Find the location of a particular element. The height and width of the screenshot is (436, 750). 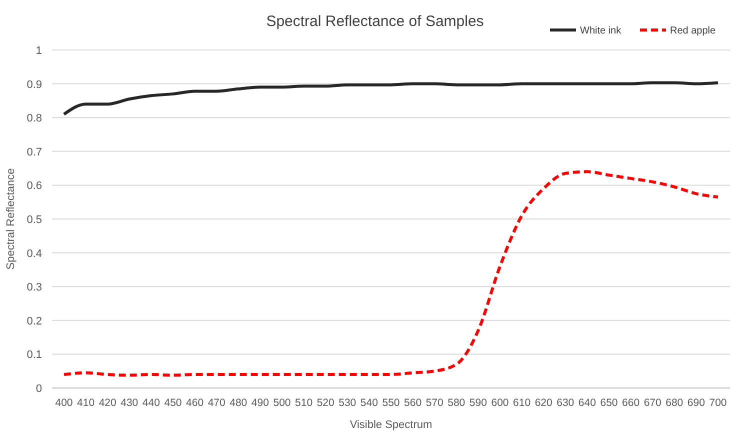

x-tick-label: 570 is located at coordinates (435, 403).